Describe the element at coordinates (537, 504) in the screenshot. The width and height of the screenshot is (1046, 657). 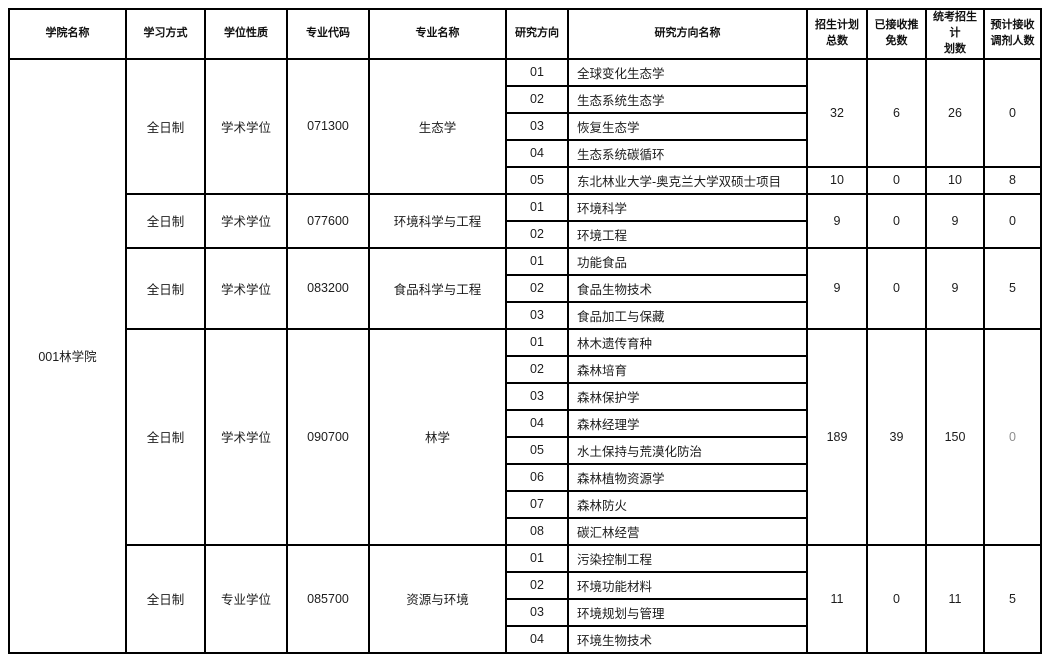
I see `direction-code-cell: 07` at that location.